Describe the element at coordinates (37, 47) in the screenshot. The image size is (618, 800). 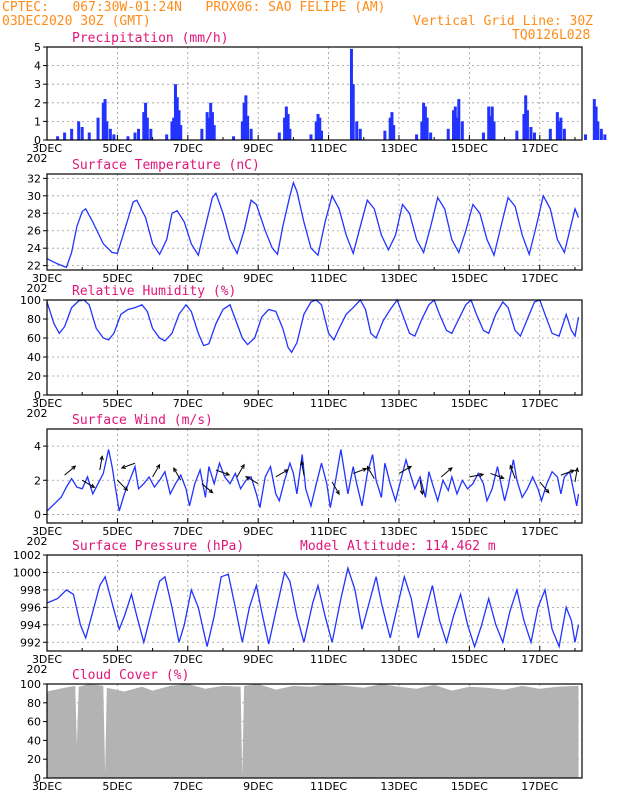
I see `y-tick-label: 5` at that location.